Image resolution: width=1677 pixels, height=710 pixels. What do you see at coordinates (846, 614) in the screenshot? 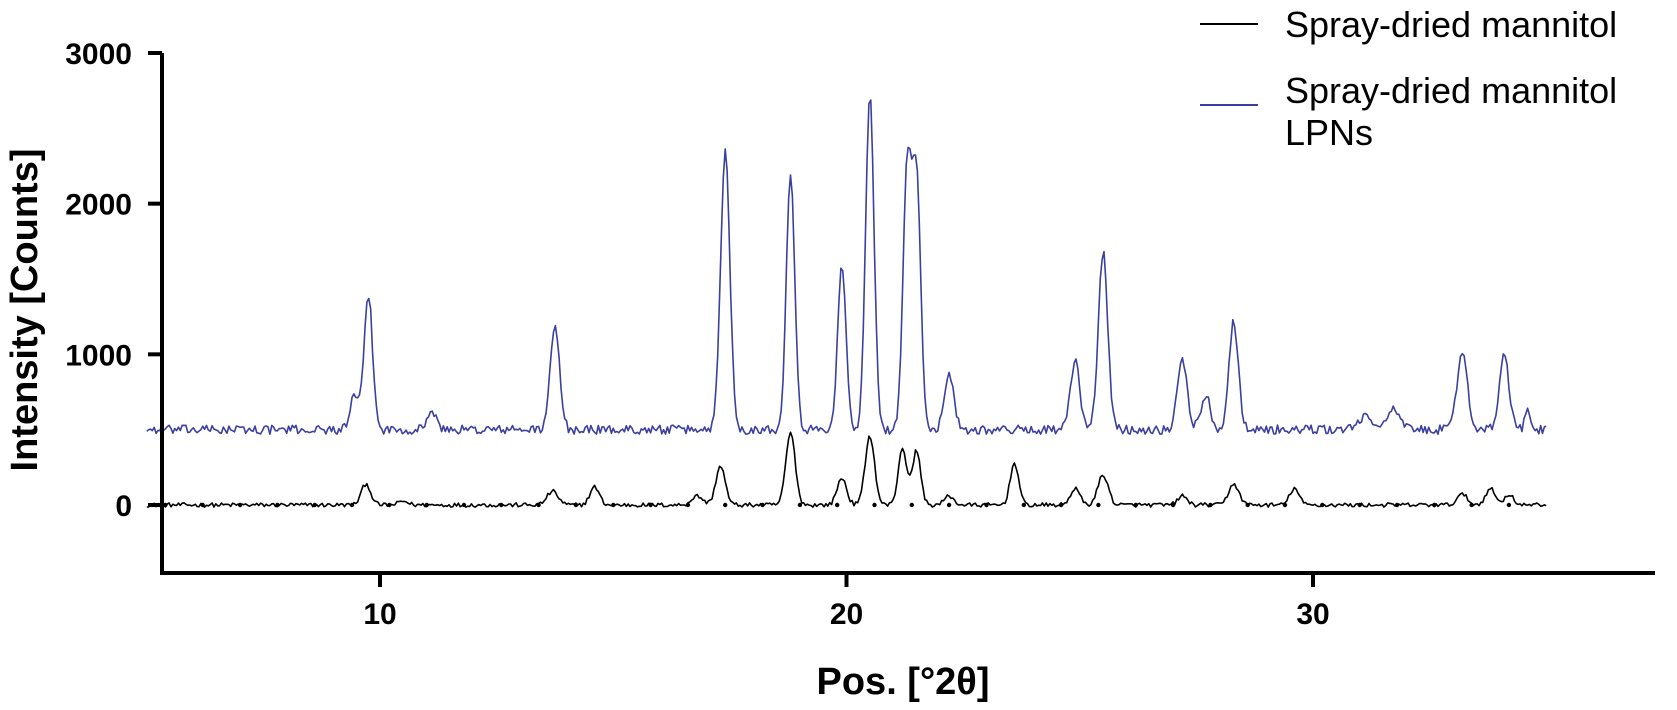
I see `x-tick-label: 20` at bounding box center [846, 614].